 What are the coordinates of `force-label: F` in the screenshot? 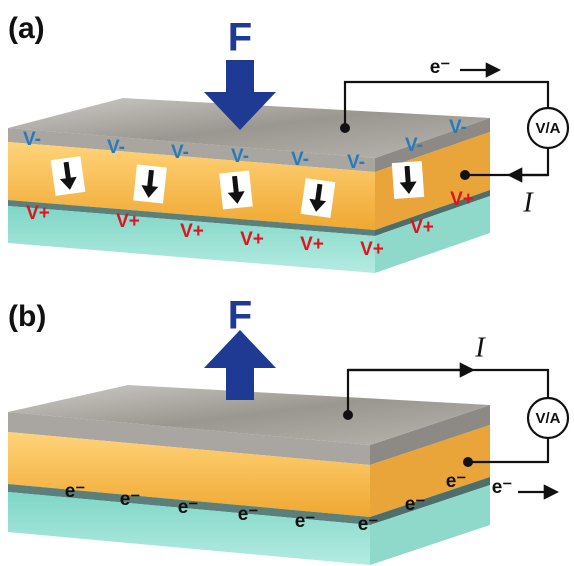 It's located at (240, 38).